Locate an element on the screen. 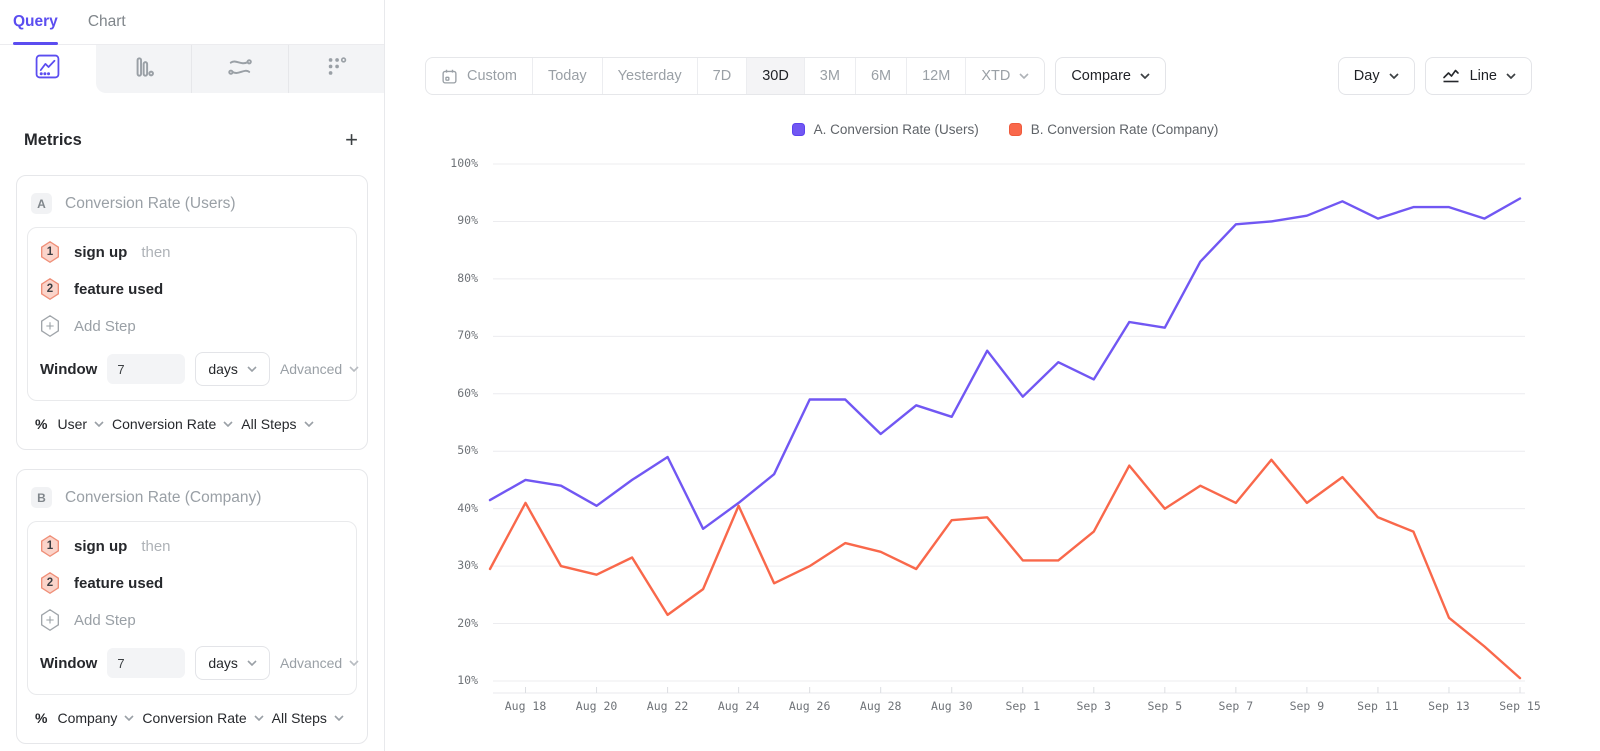  chart-type-line-tab is located at coordinates (48, 69).